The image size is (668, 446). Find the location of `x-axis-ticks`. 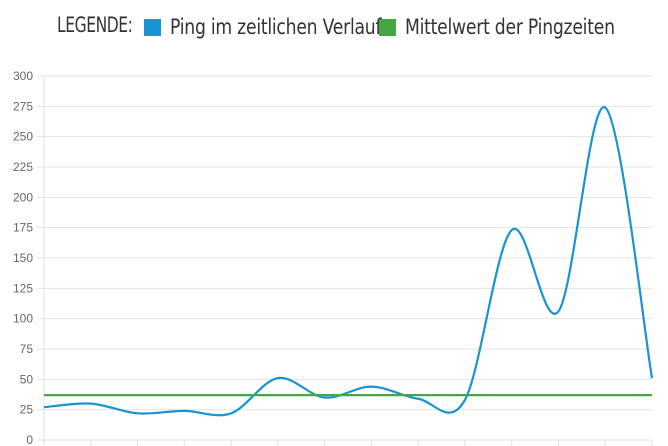

x-axis-ticks is located at coordinates (371, 443).